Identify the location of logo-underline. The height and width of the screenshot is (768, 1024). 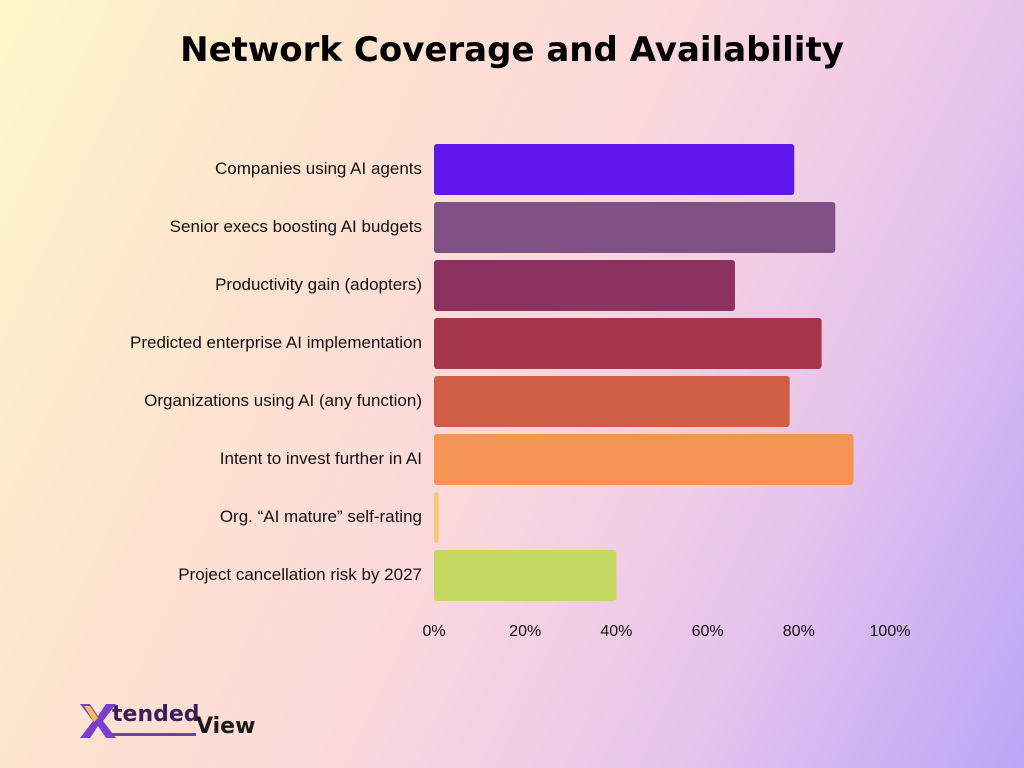
(154, 734).